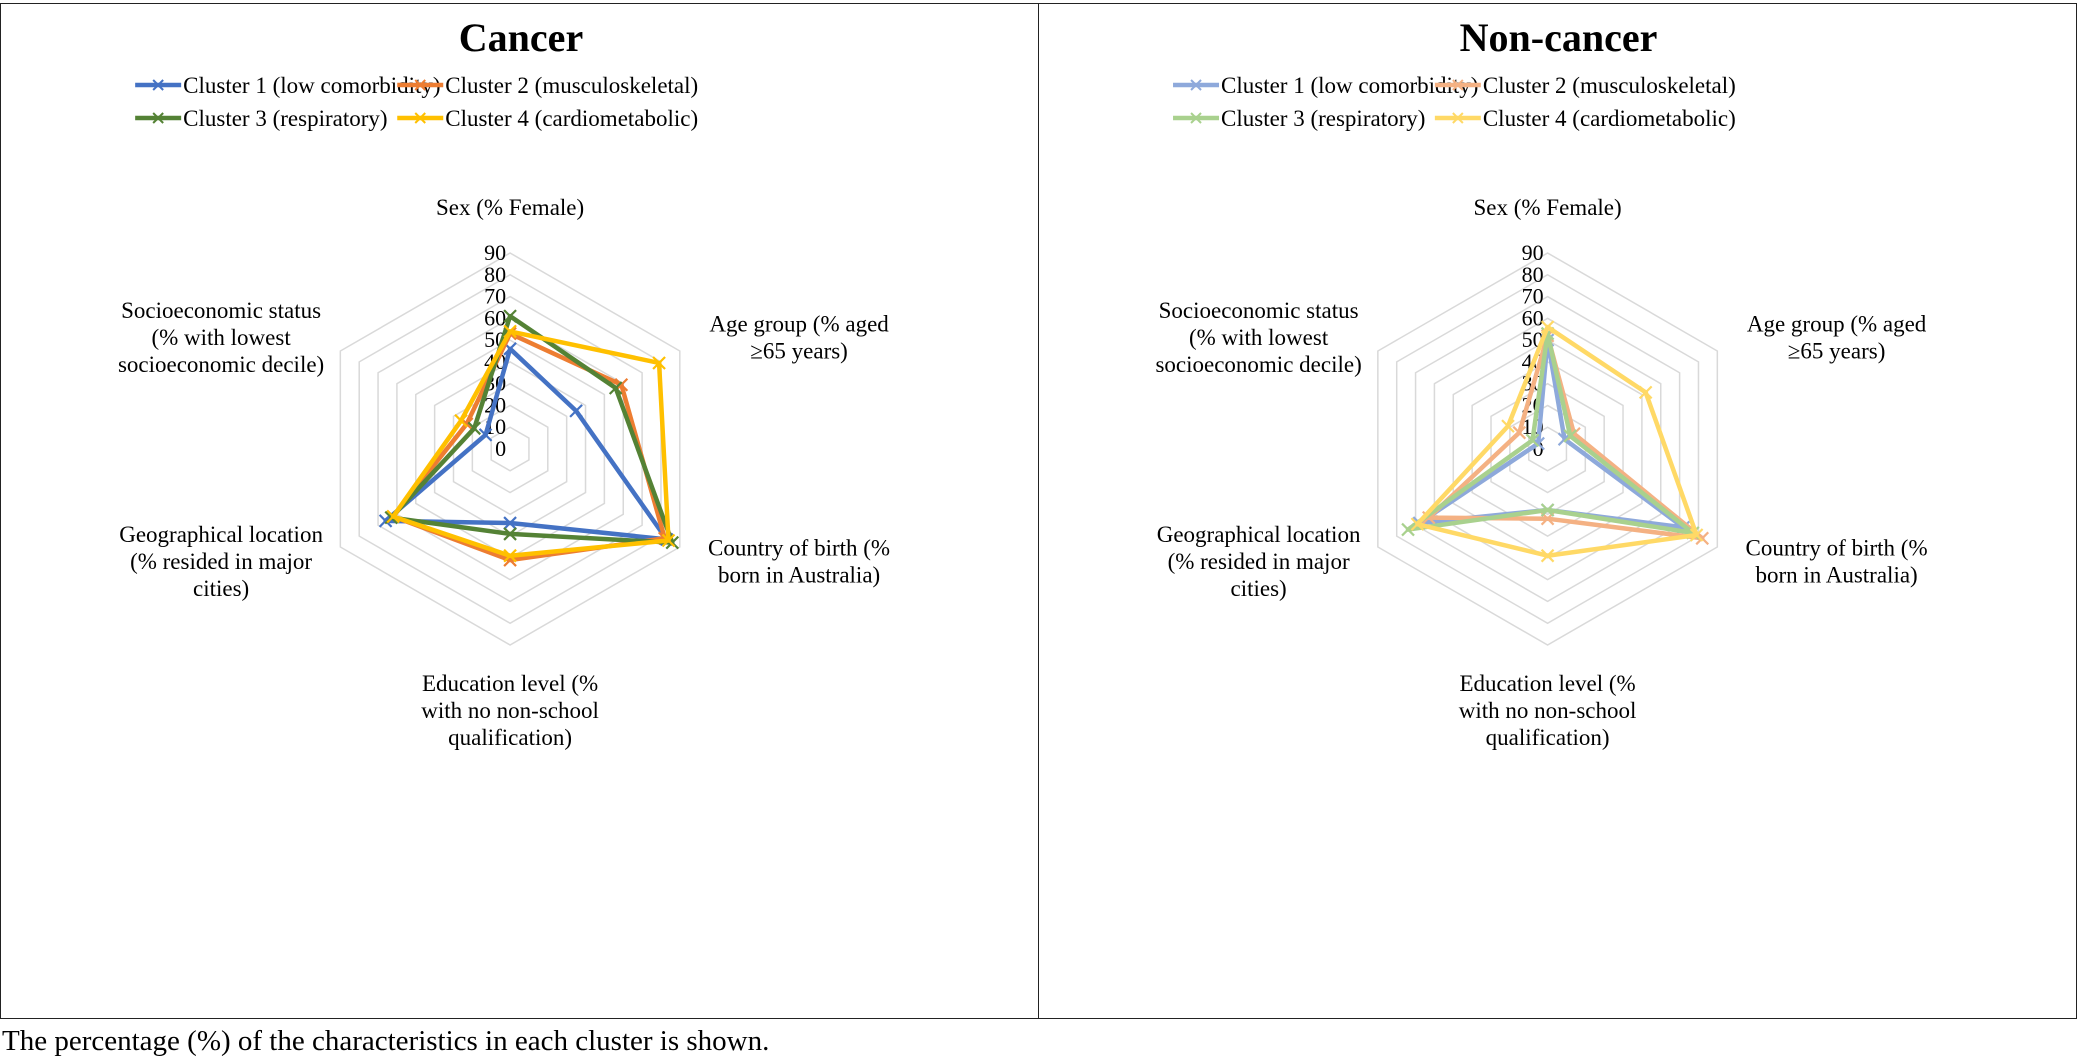 The image size is (2079, 1059). What do you see at coordinates (521, 37) in the screenshot?
I see `chart-title: Cancer` at bounding box center [521, 37].